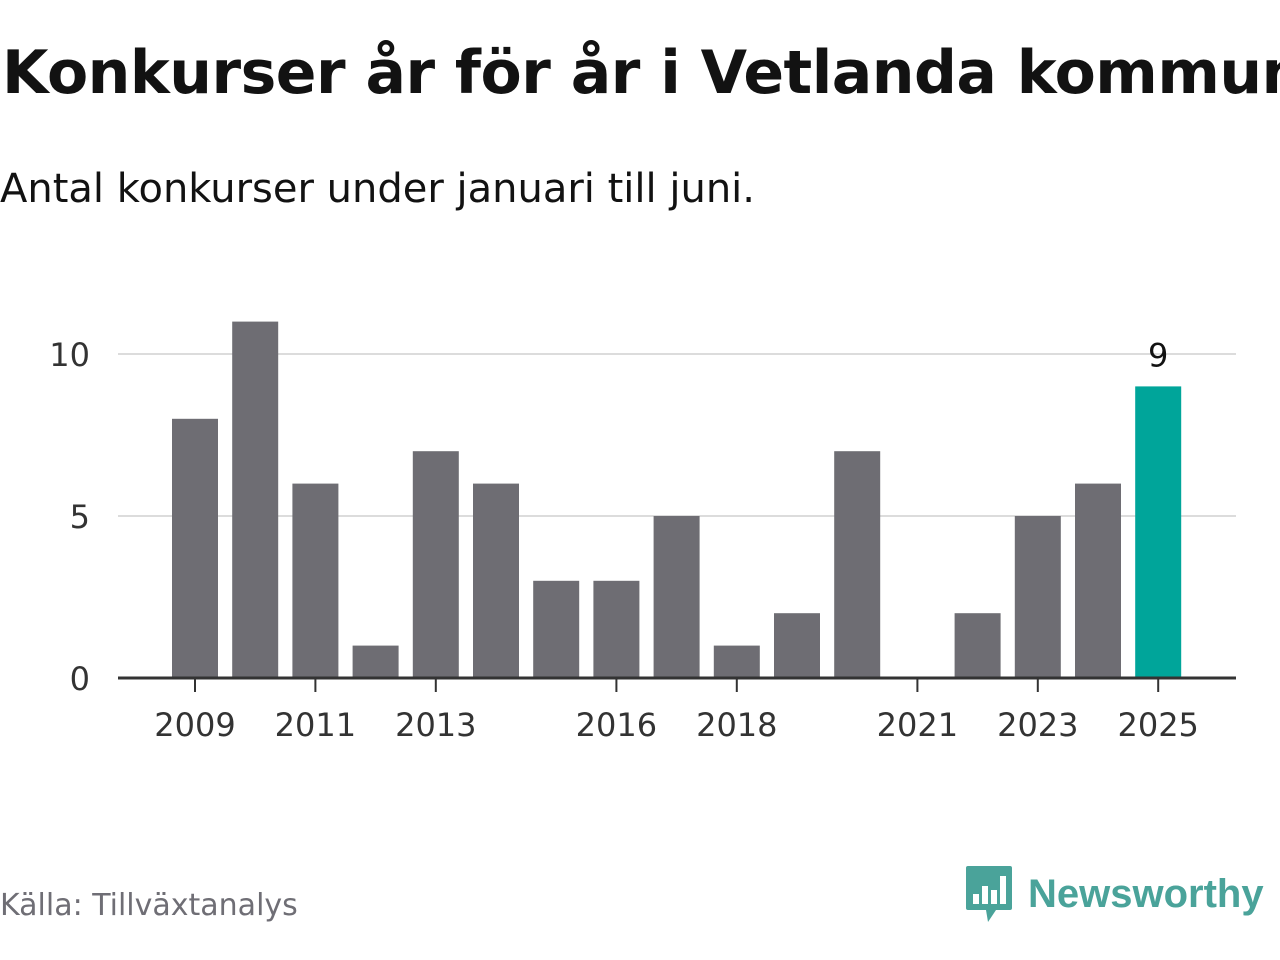  What do you see at coordinates (195, 548) in the screenshot?
I see `bar-2009` at bounding box center [195, 548].